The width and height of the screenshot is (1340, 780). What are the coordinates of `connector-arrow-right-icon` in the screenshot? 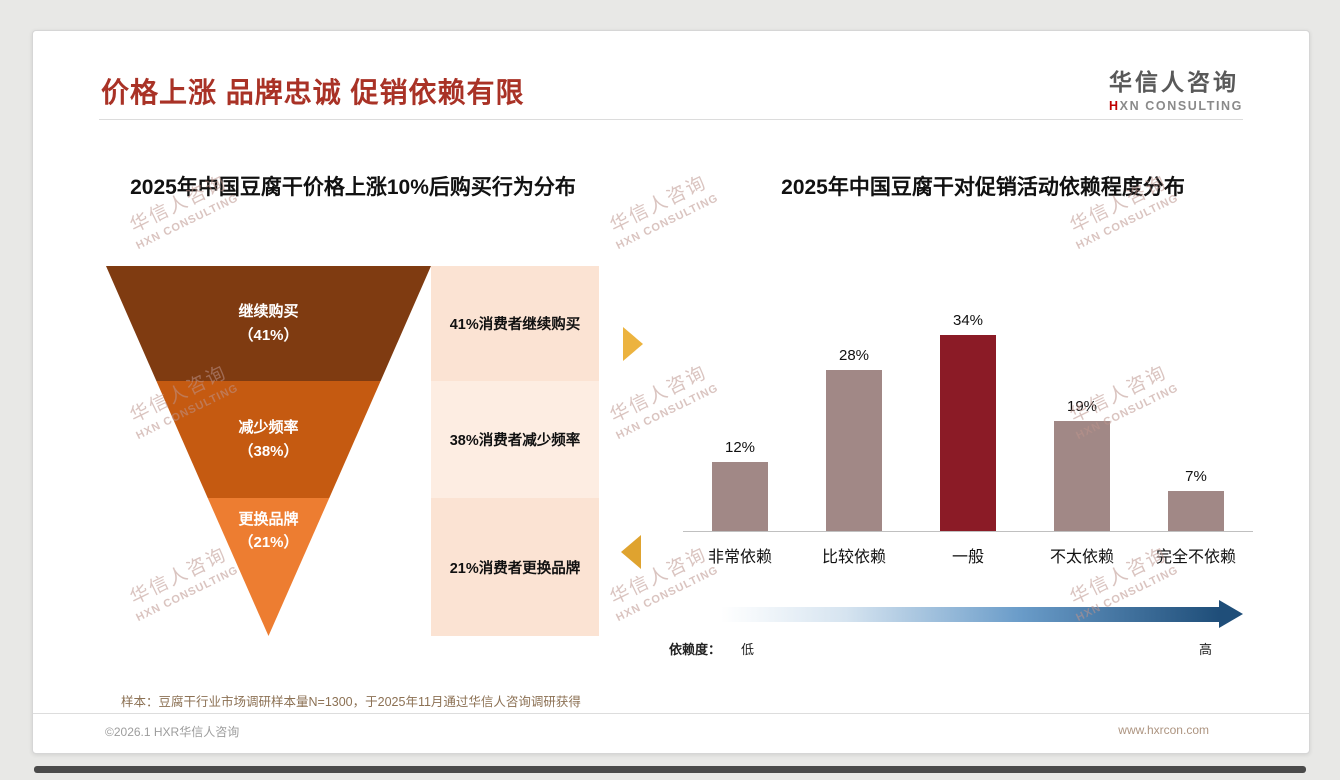 It's located at (633, 344).